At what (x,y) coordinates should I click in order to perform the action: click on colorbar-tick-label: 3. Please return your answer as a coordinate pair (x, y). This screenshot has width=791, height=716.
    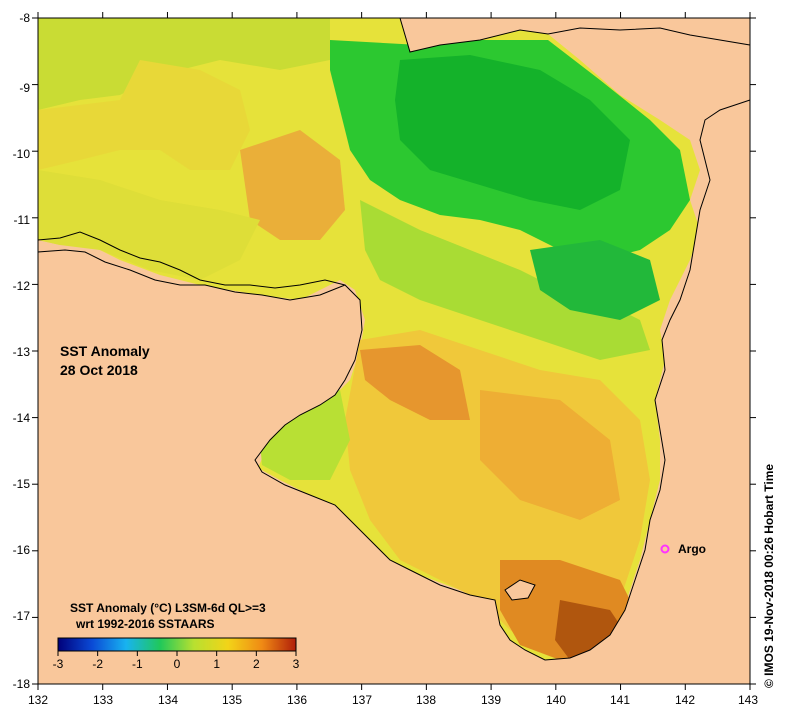
    Looking at the image, I should click on (296, 664).